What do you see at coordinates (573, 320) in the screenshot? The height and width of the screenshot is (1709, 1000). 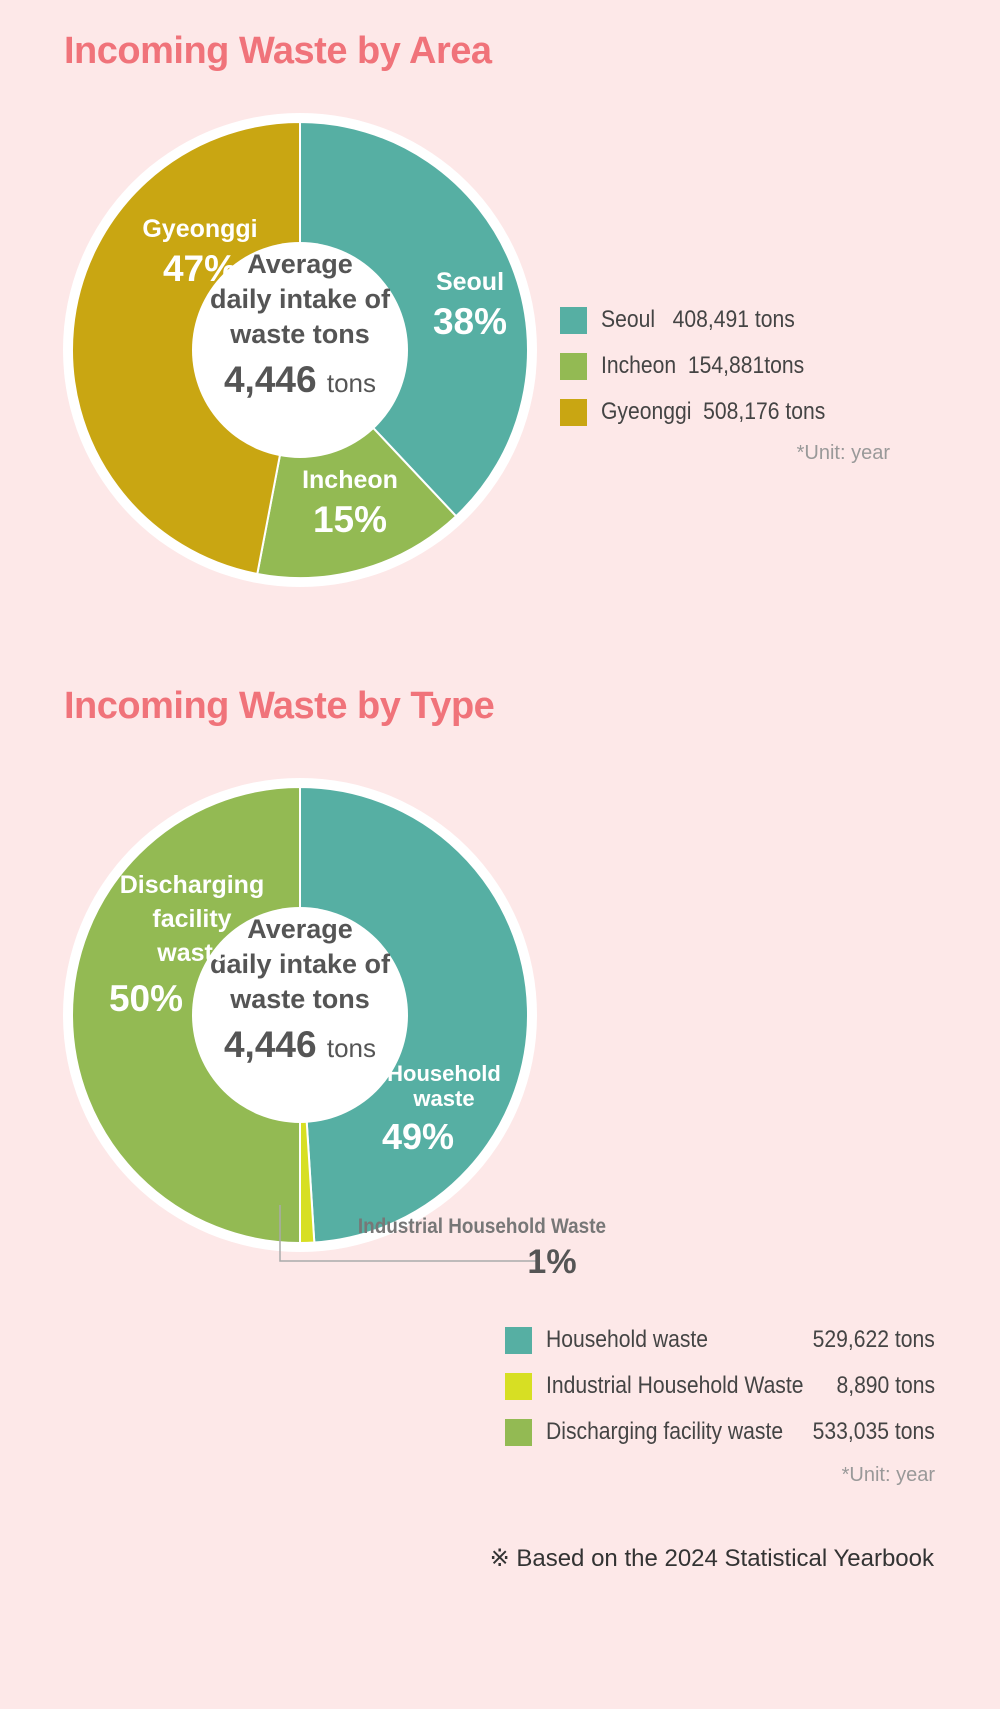 I see `legend-swatch-seoul` at bounding box center [573, 320].